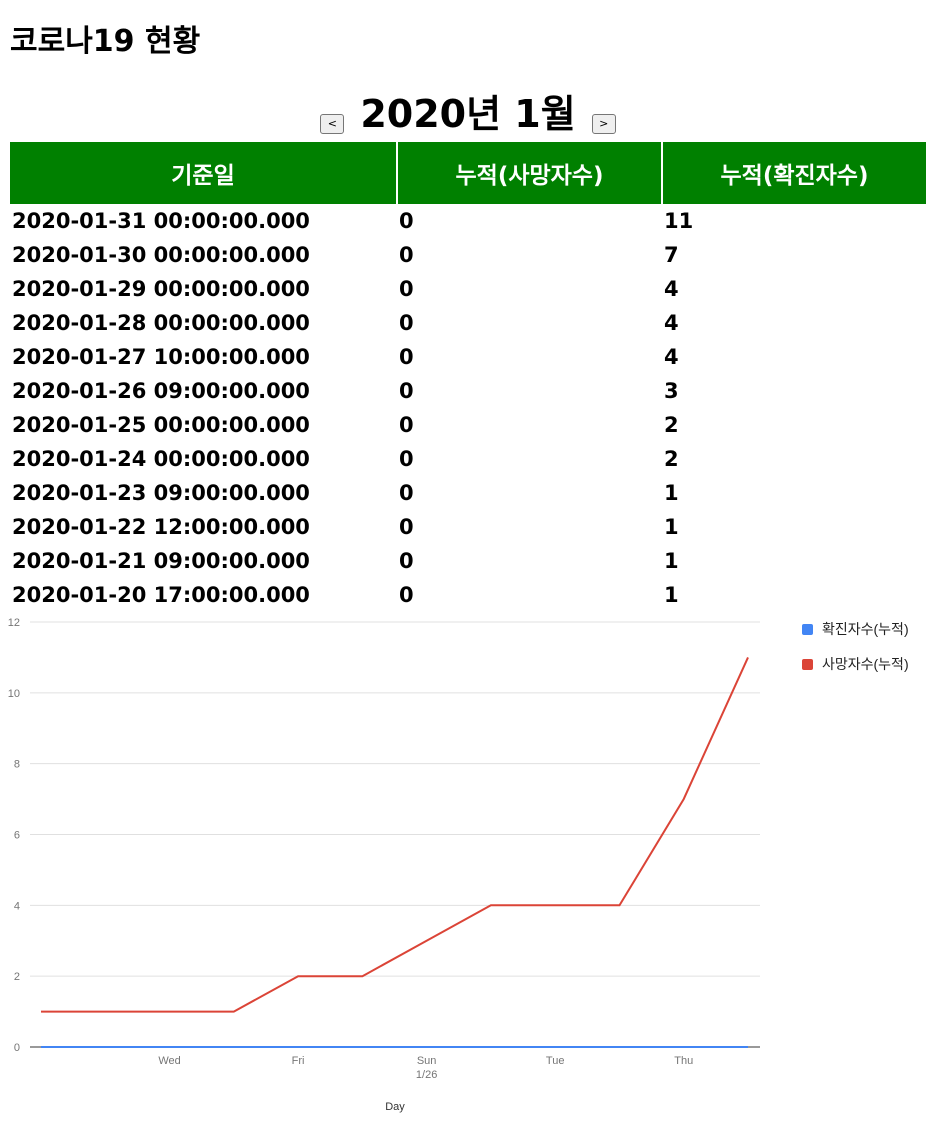 The image size is (936, 1126). What do you see at coordinates (161, 595) in the screenshot?
I see `cell-date: 2020-01-20 17:00:00.000` at bounding box center [161, 595].